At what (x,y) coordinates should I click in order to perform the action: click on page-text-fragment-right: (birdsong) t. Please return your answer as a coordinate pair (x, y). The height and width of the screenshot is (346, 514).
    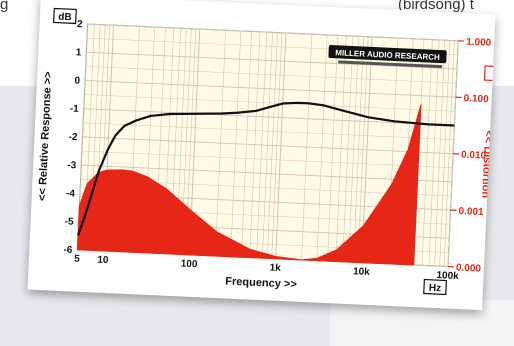
    Looking at the image, I should click on (436, 6).